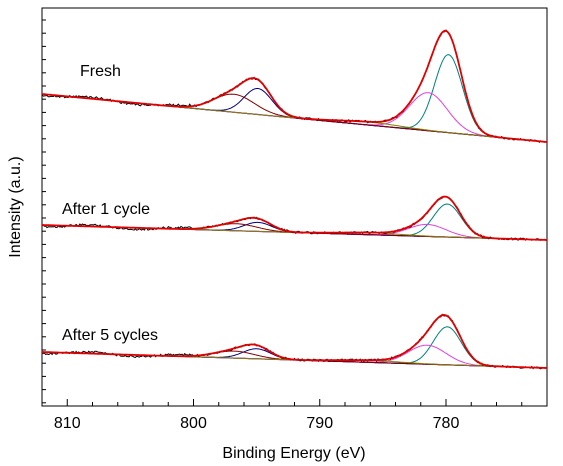 Image resolution: width=563 pixels, height=466 pixels. I want to click on x-tick-label: 810, so click(67, 423).